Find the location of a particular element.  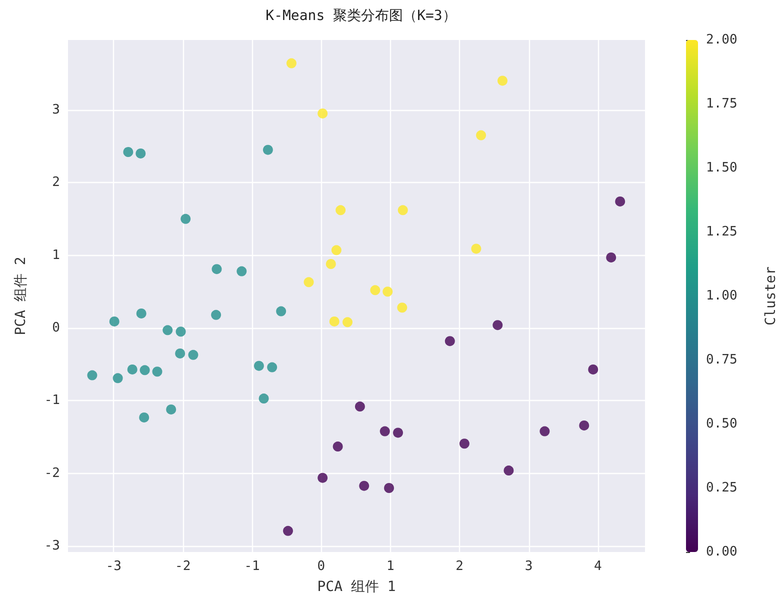

color-bar-label: 0.25 is located at coordinates (722, 488).